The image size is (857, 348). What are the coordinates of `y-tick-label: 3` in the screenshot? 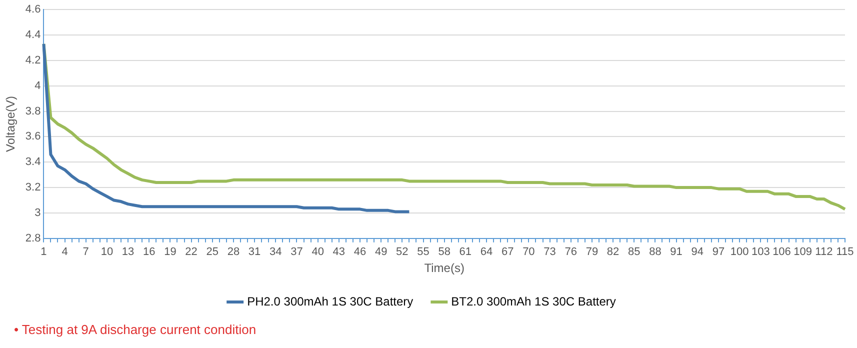 It's located at (37, 213).